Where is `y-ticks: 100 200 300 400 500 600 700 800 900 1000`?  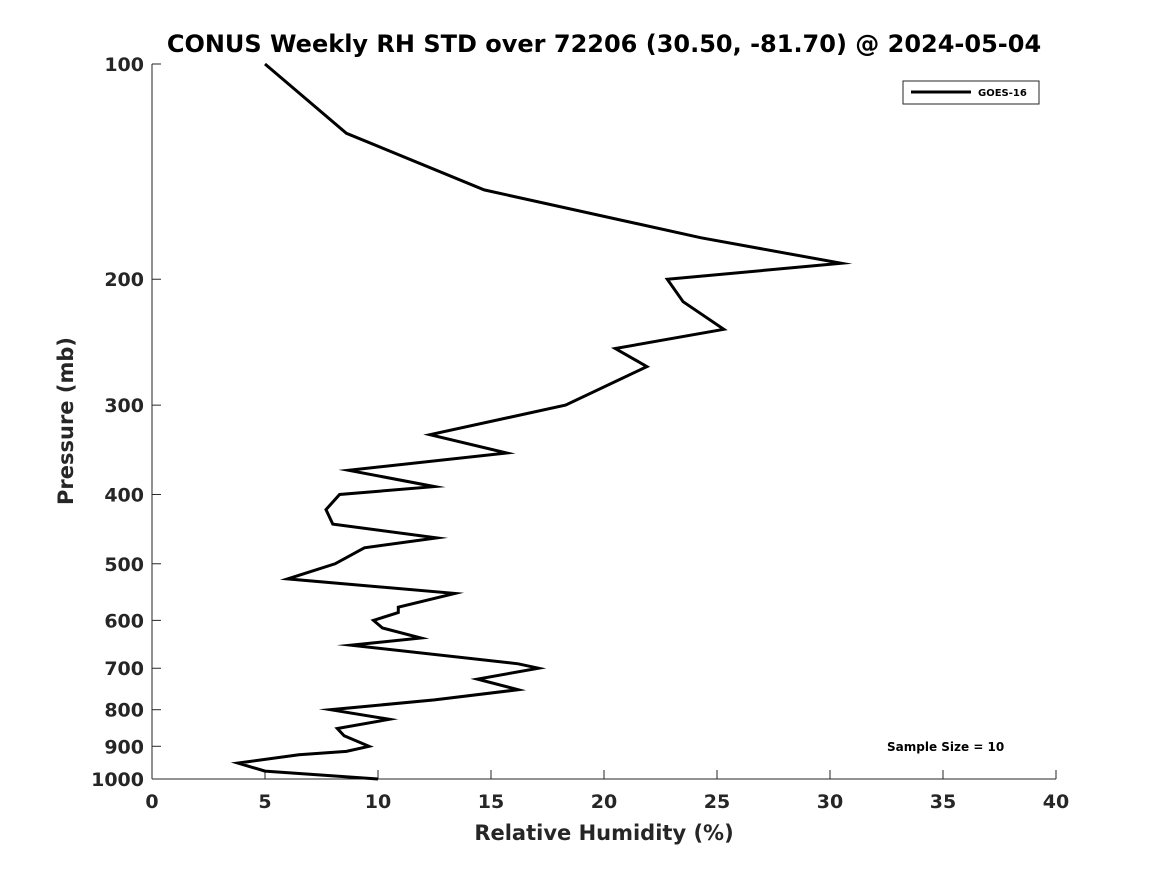
y-ticks: 100 200 300 400 500 600 700 800 900 1000 is located at coordinates (126, 422).